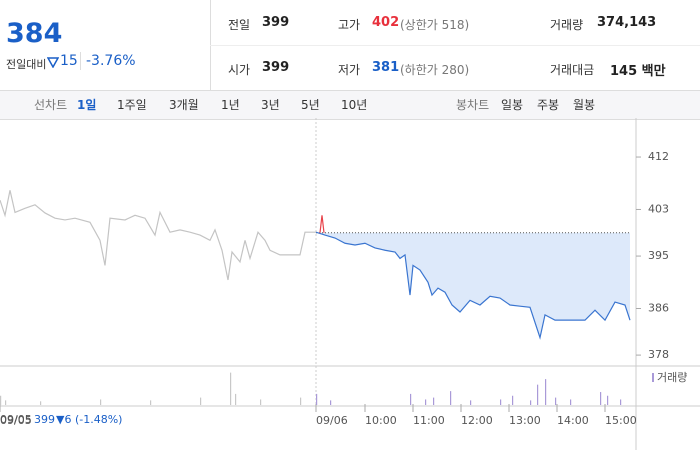 Image resolution: width=700 pixels, height=450 pixels. Describe the element at coordinates (584, 105) in the screenshot. I see `candle-tab: 월봉` at that location.